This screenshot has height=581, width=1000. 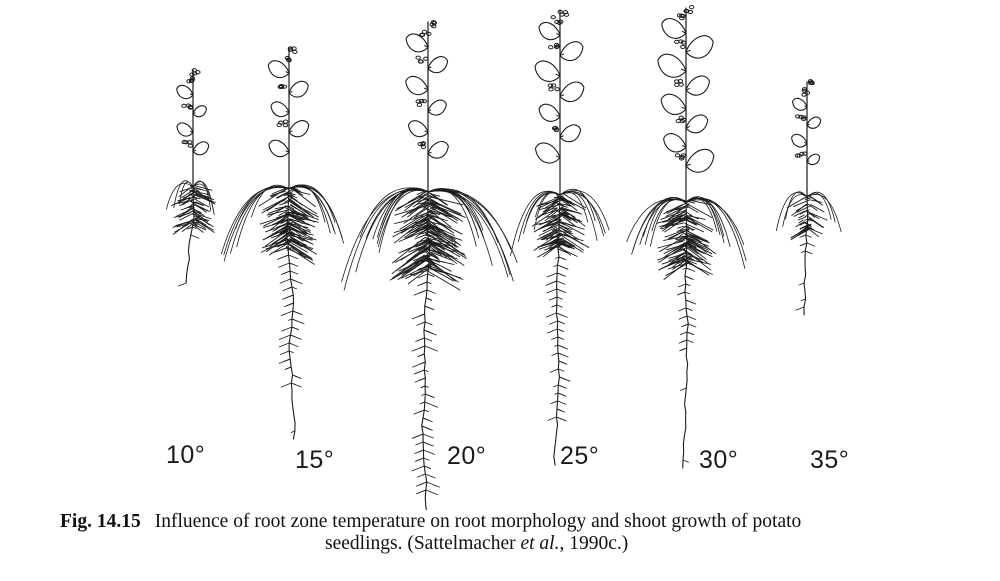 What do you see at coordinates (467, 456) in the screenshot?
I see `label-20: 20°` at bounding box center [467, 456].